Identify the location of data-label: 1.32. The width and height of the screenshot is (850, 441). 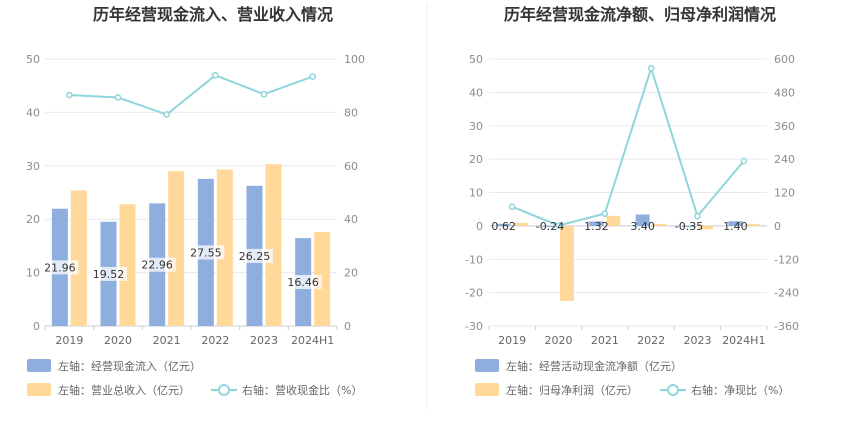
(596, 226).